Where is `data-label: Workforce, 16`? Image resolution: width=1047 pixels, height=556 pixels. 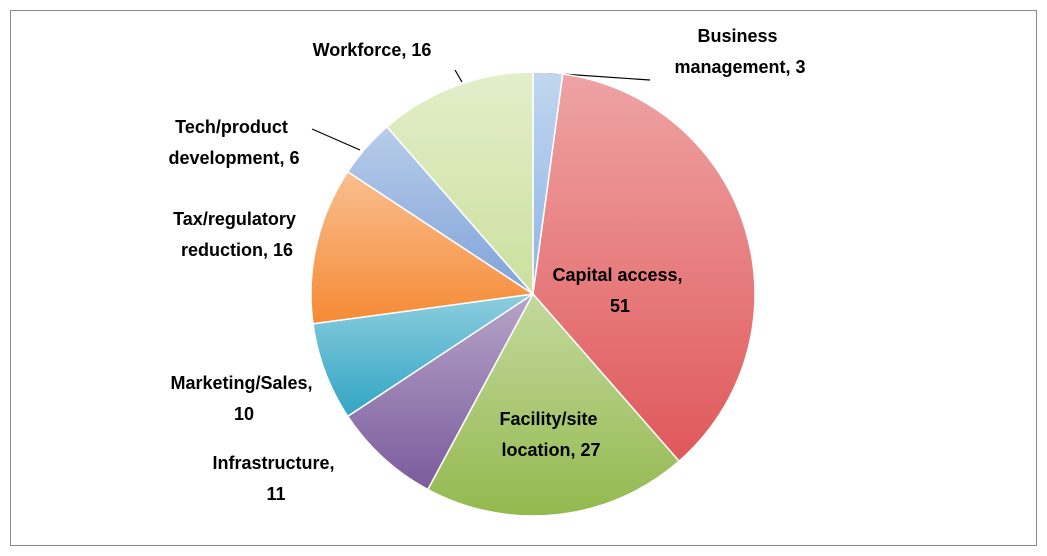 data-label: Workforce, 16 is located at coordinates (372, 50).